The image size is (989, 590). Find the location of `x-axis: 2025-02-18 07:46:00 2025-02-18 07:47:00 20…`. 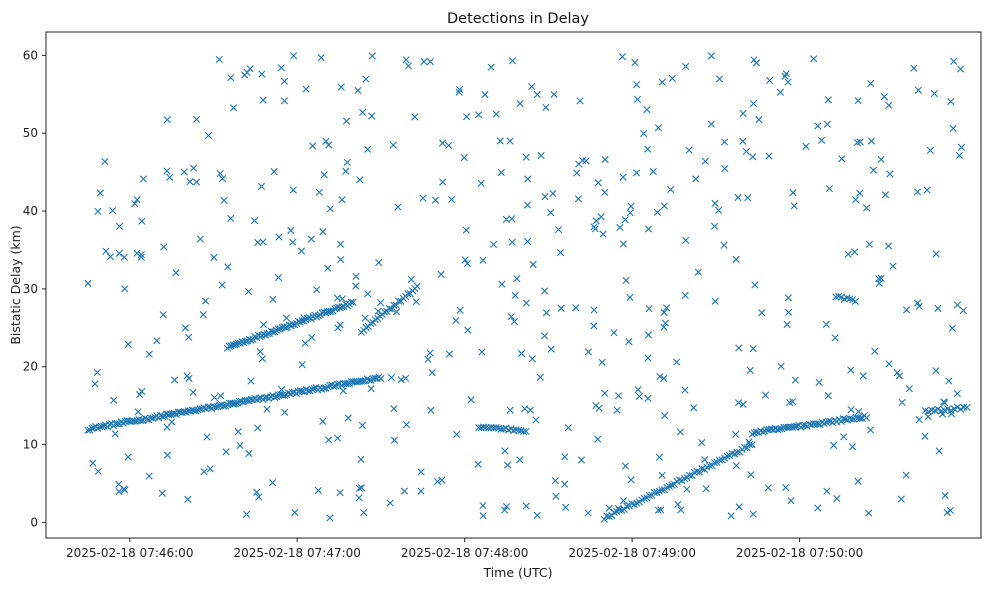

x-axis: 2025-02-18 07:46:00 2025-02-18 07:47:00 20… is located at coordinates (464, 549).